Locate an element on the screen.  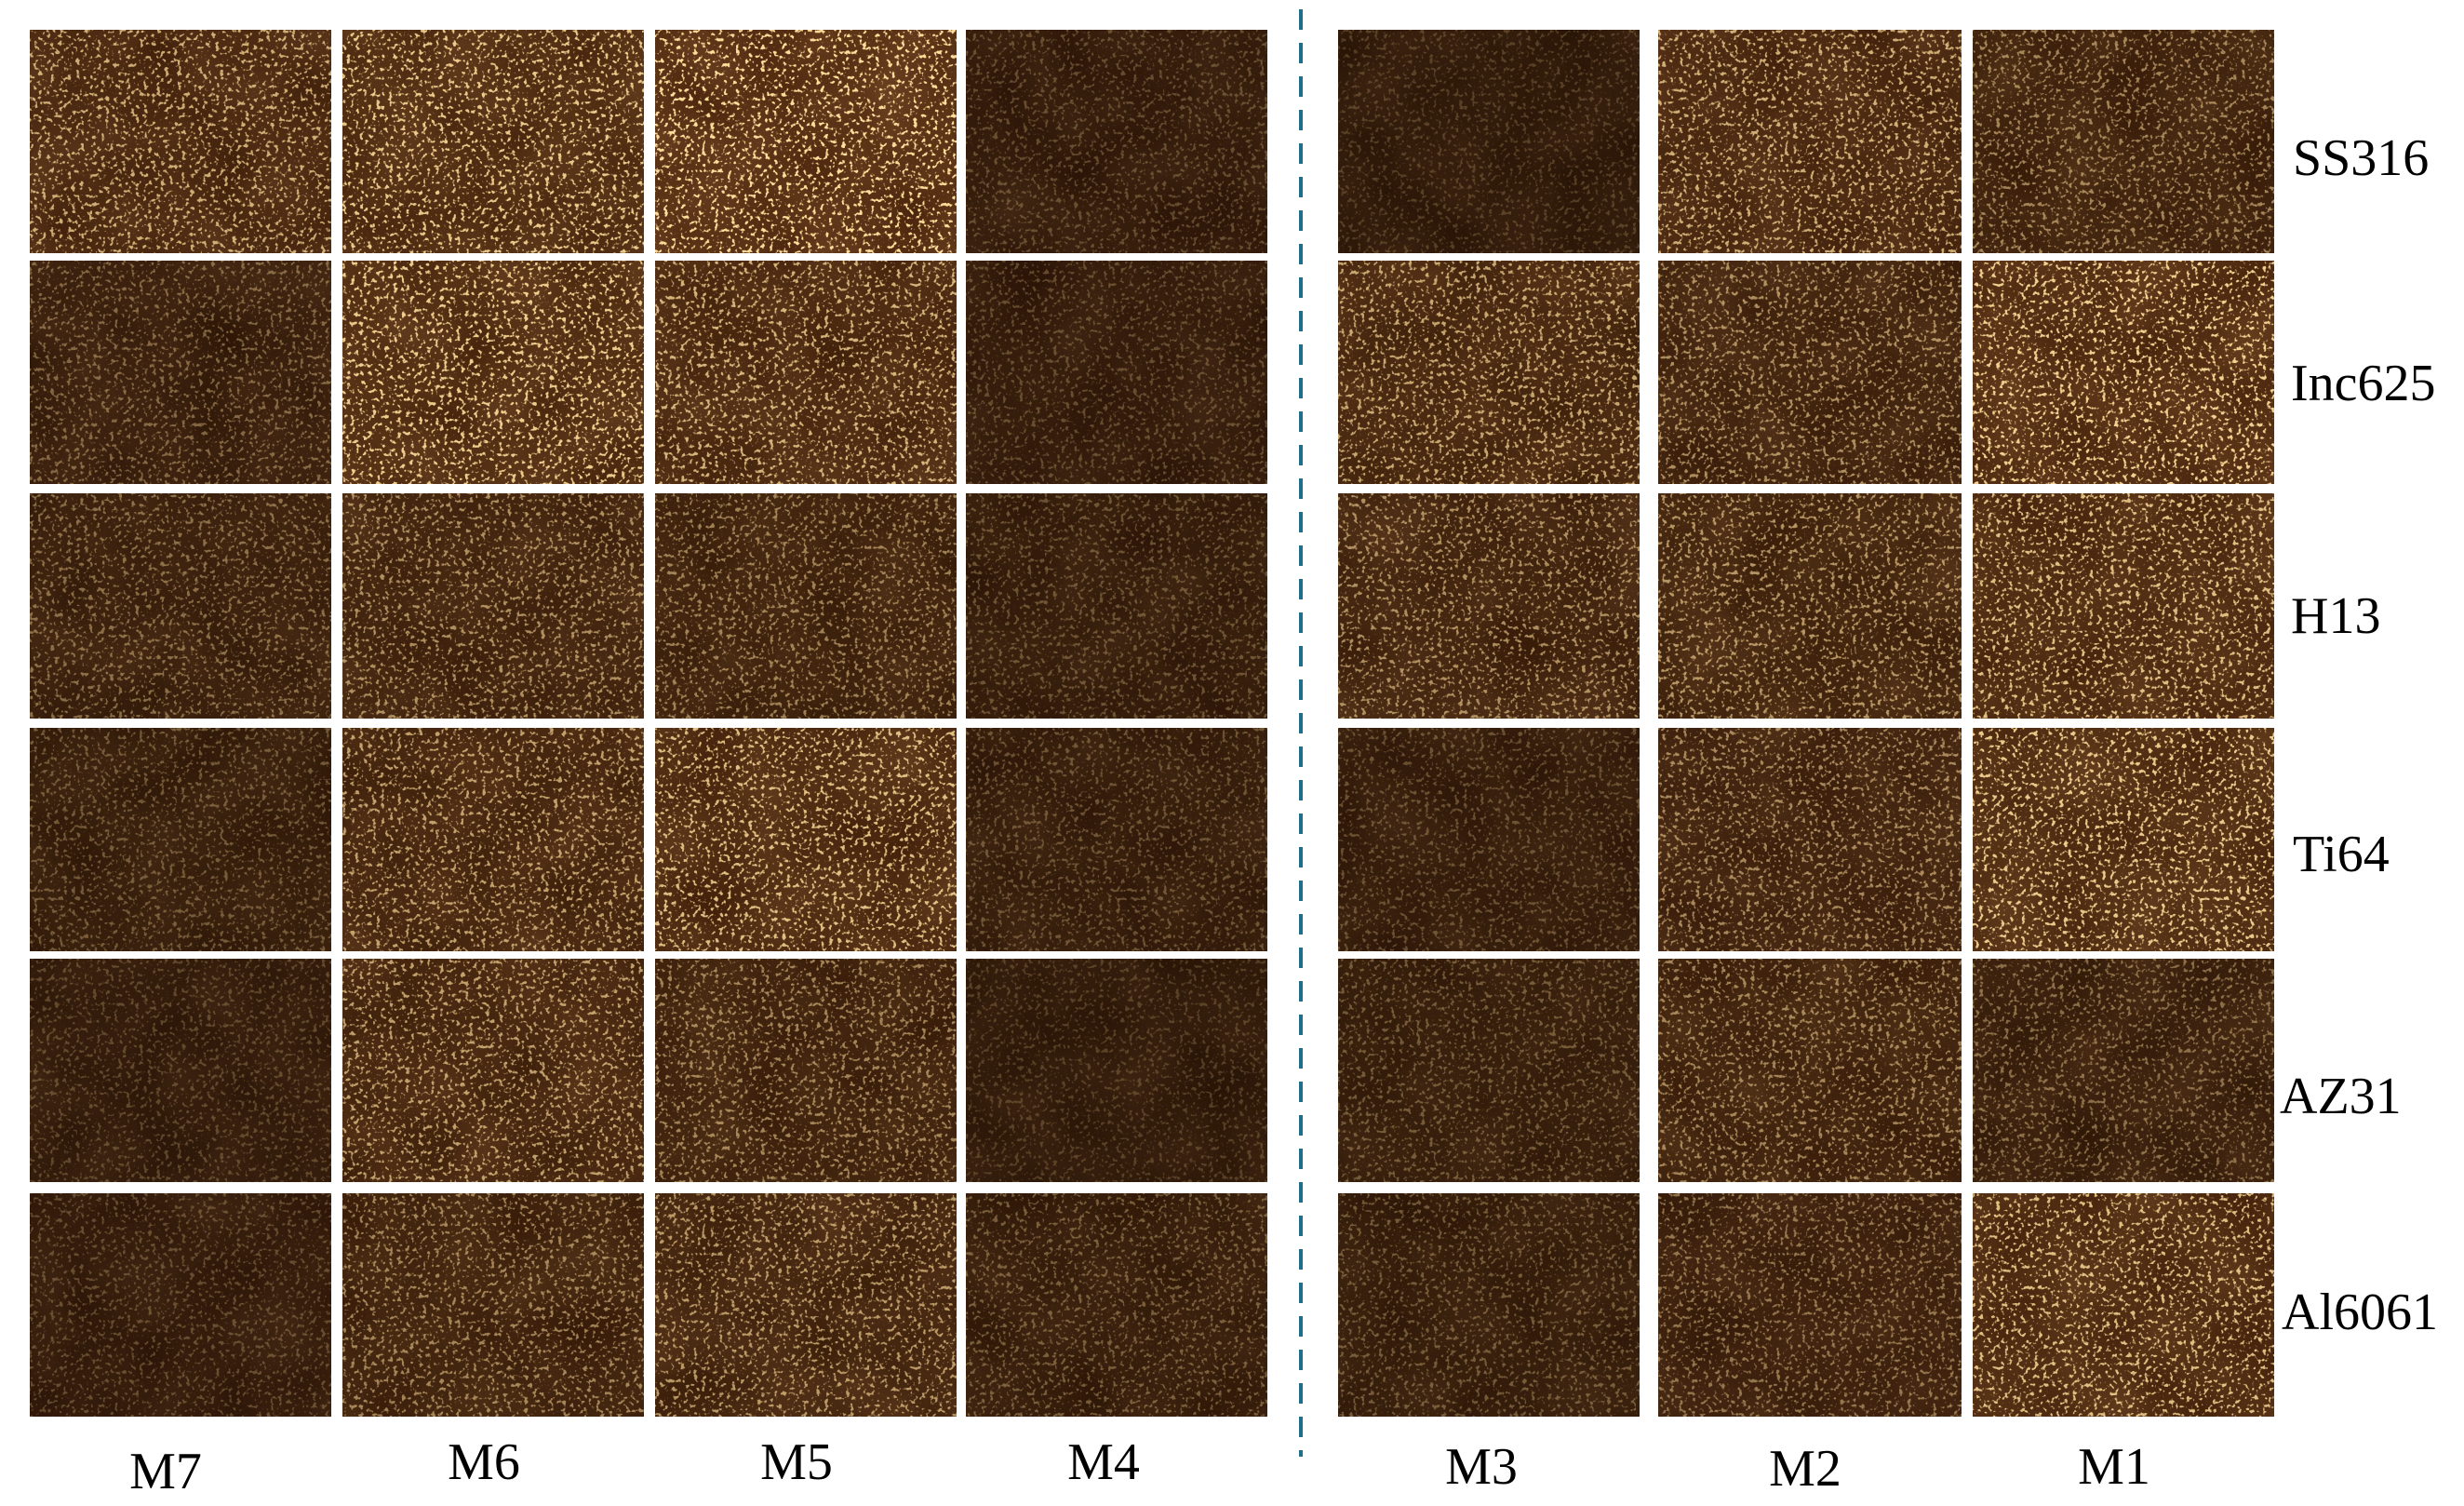
row-label-ti64: Ti64 is located at coordinates (2341, 854).